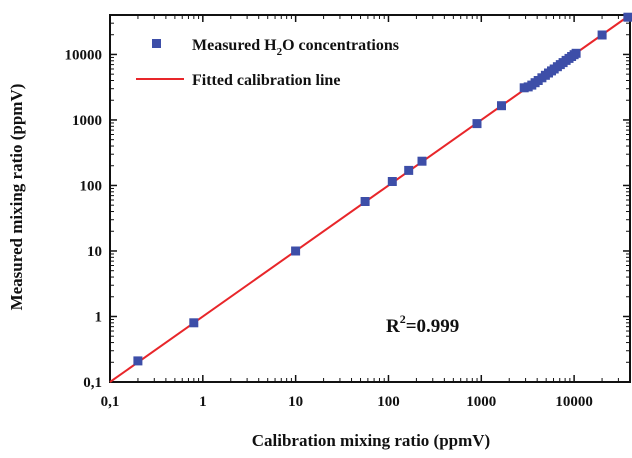 This screenshot has height=458, width=632. I want to click on x-axis-label: Calibration mixing ratio (ppmV), so click(371, 440).